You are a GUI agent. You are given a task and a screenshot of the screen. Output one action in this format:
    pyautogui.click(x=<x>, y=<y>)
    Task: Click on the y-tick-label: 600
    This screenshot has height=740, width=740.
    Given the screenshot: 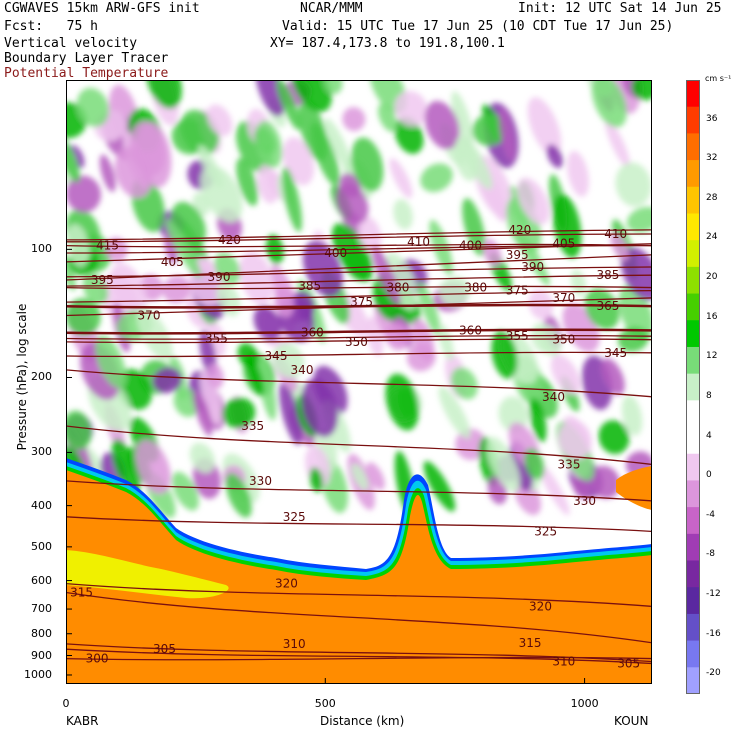 What is the action you would take?
    pyautogui.click(x=41, y=580)
    